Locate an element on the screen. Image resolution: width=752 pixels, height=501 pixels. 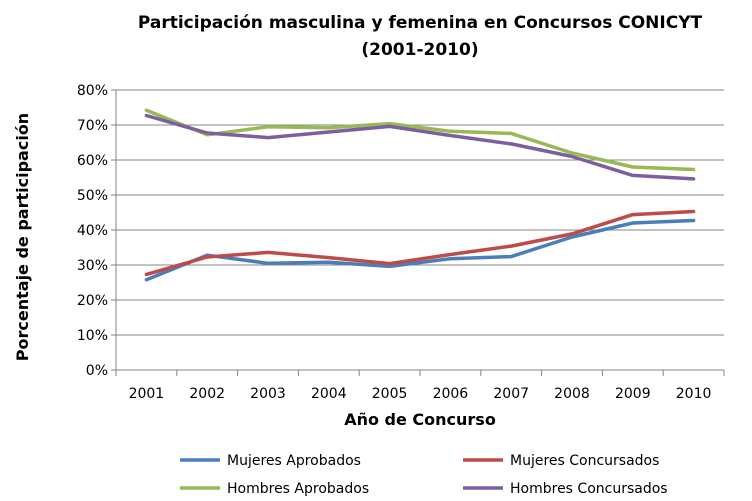
x-tick-label: 2005 is located at coordinates (390, 394).